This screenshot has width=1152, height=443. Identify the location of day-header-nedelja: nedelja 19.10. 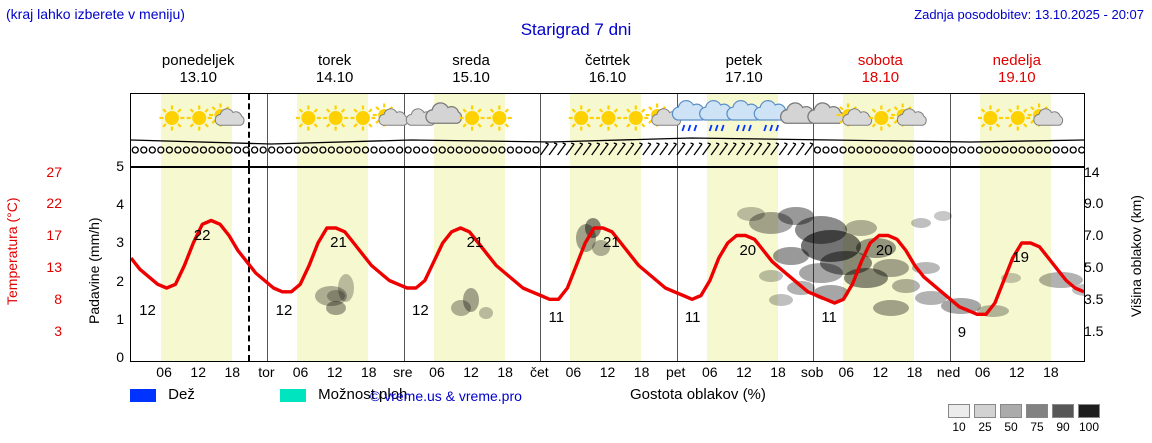
(1017, 69).